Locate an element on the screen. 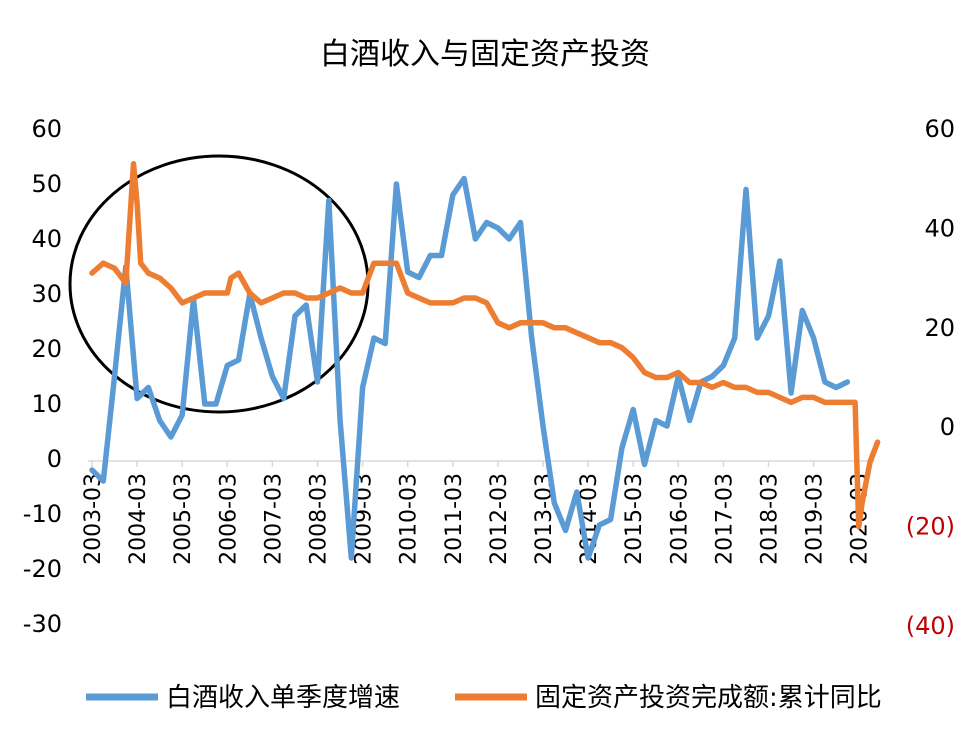 The image size is (970, 737). left-tick-label: -30 is located at coordinates (42, 624).